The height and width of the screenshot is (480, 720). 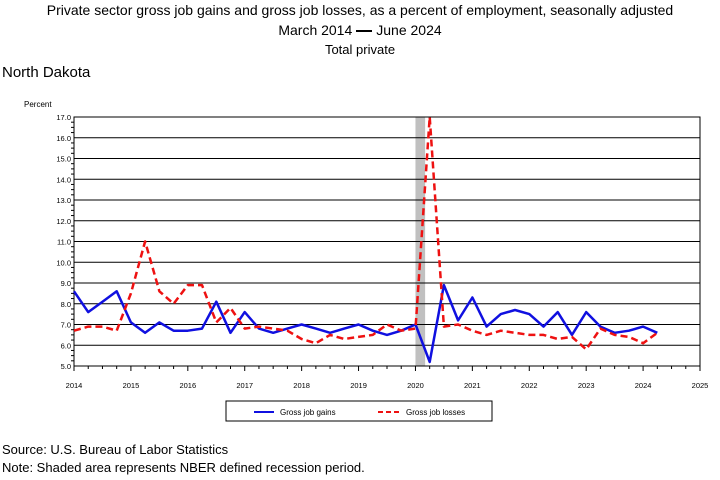 What do you see at coordinates (586, 385) in the screenshot?
I see `x-tick-label: 2023` at bounding box center [586, 385].